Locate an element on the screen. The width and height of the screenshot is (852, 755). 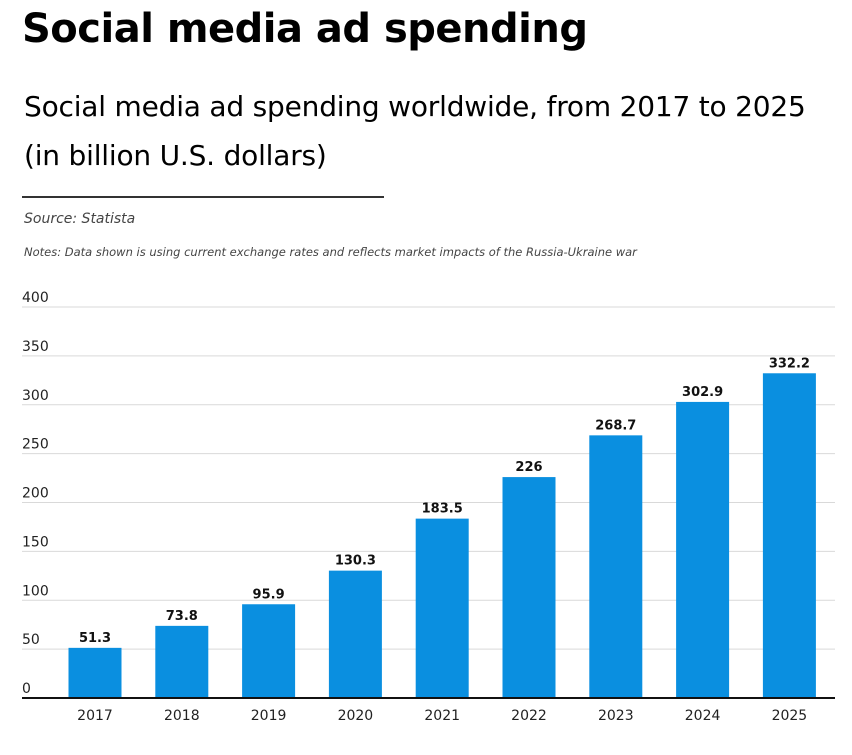
source-note: Source: Statista is located at coordinates (80, 219).